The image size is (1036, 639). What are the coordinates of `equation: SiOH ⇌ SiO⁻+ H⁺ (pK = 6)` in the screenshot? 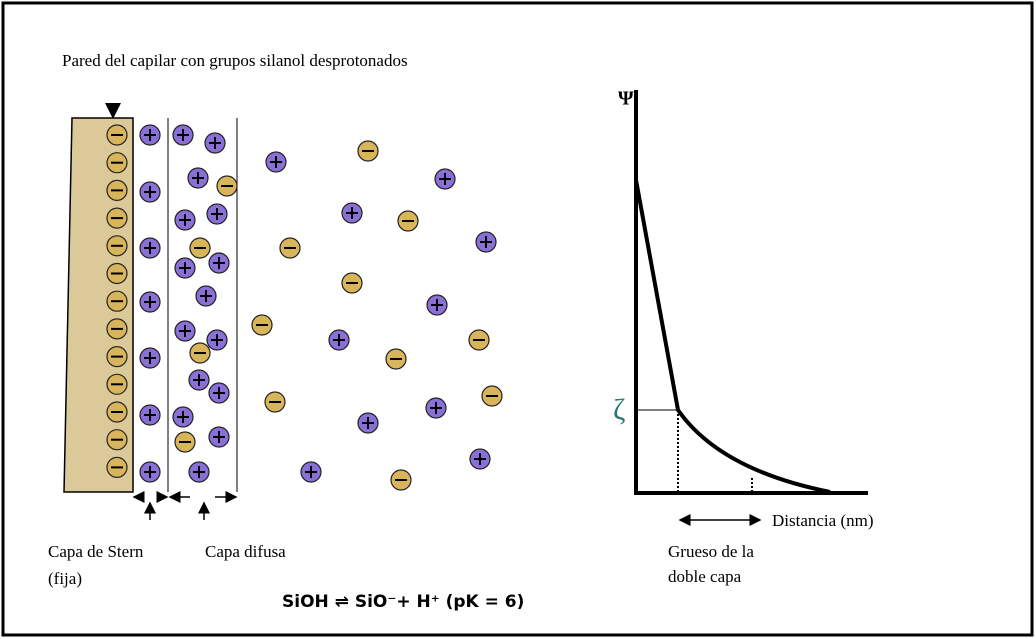 It's located at (403, 602).